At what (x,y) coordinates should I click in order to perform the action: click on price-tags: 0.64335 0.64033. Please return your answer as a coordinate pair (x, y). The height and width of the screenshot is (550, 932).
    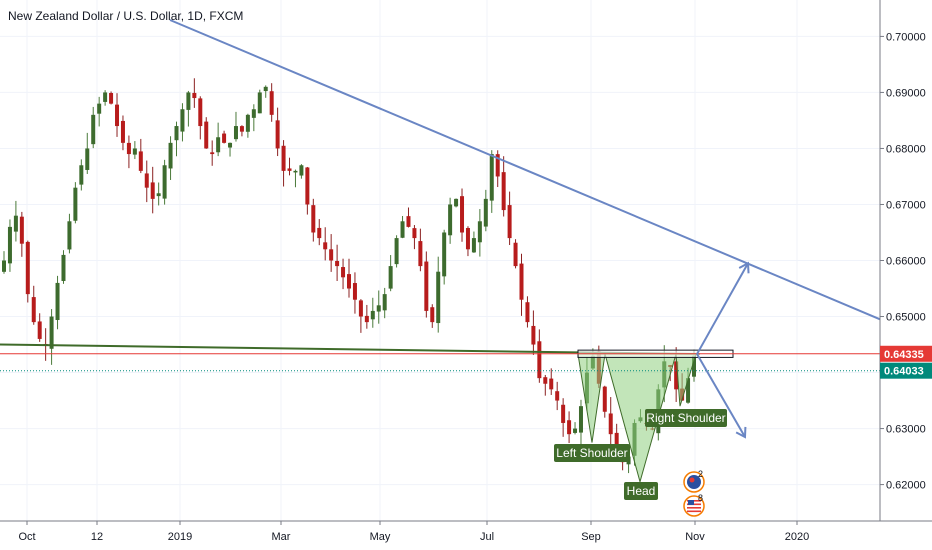
    Looking at the image, I should click on (906, 362).